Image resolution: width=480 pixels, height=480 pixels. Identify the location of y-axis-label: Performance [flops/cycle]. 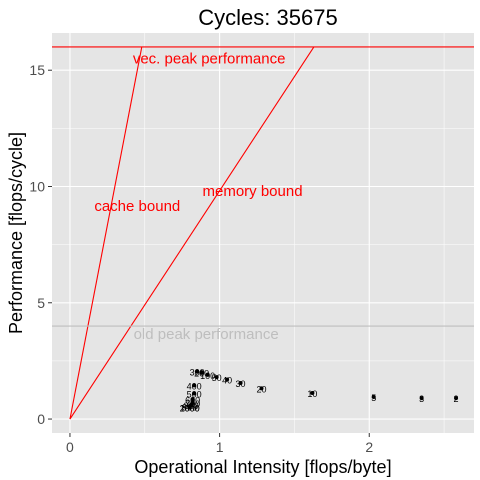
(16, 233).